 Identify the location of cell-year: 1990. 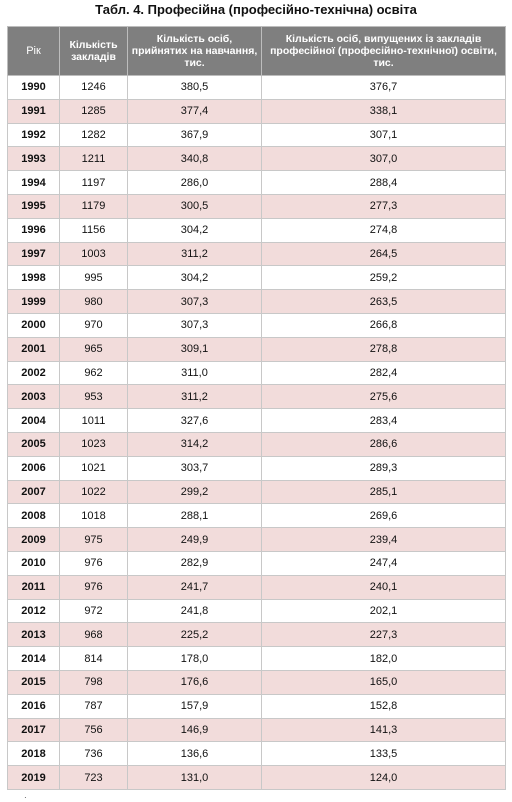
(33, 87).